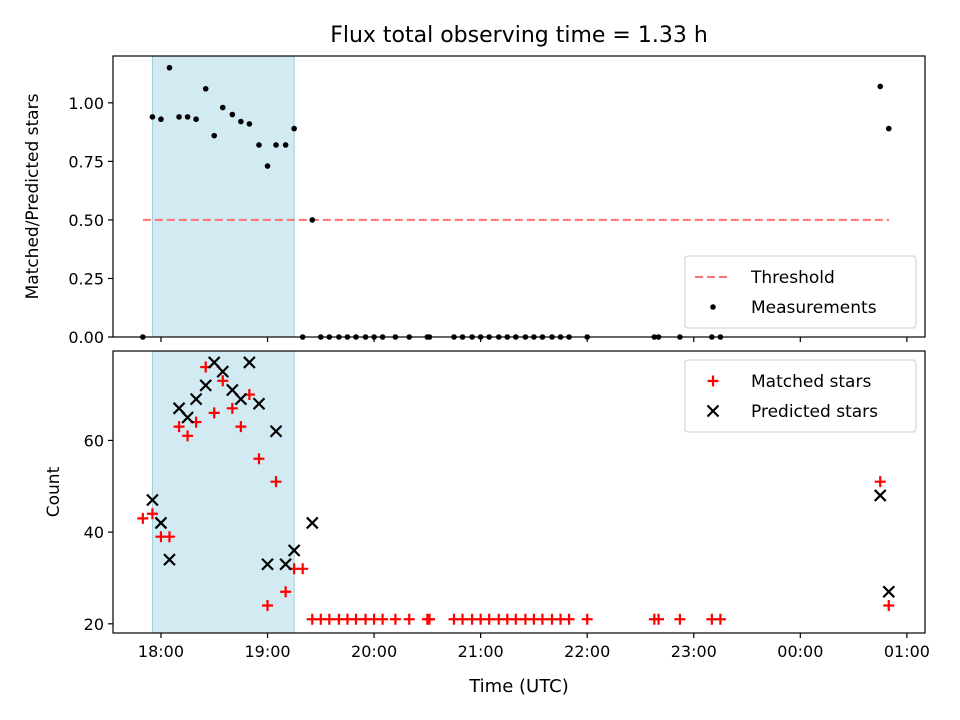 This screenshot has width=960, height=720. What do you see at coordinates (811, 382) in the screenshot?
I see `legend-label: Matched stars` at bounding box center [811, 382].